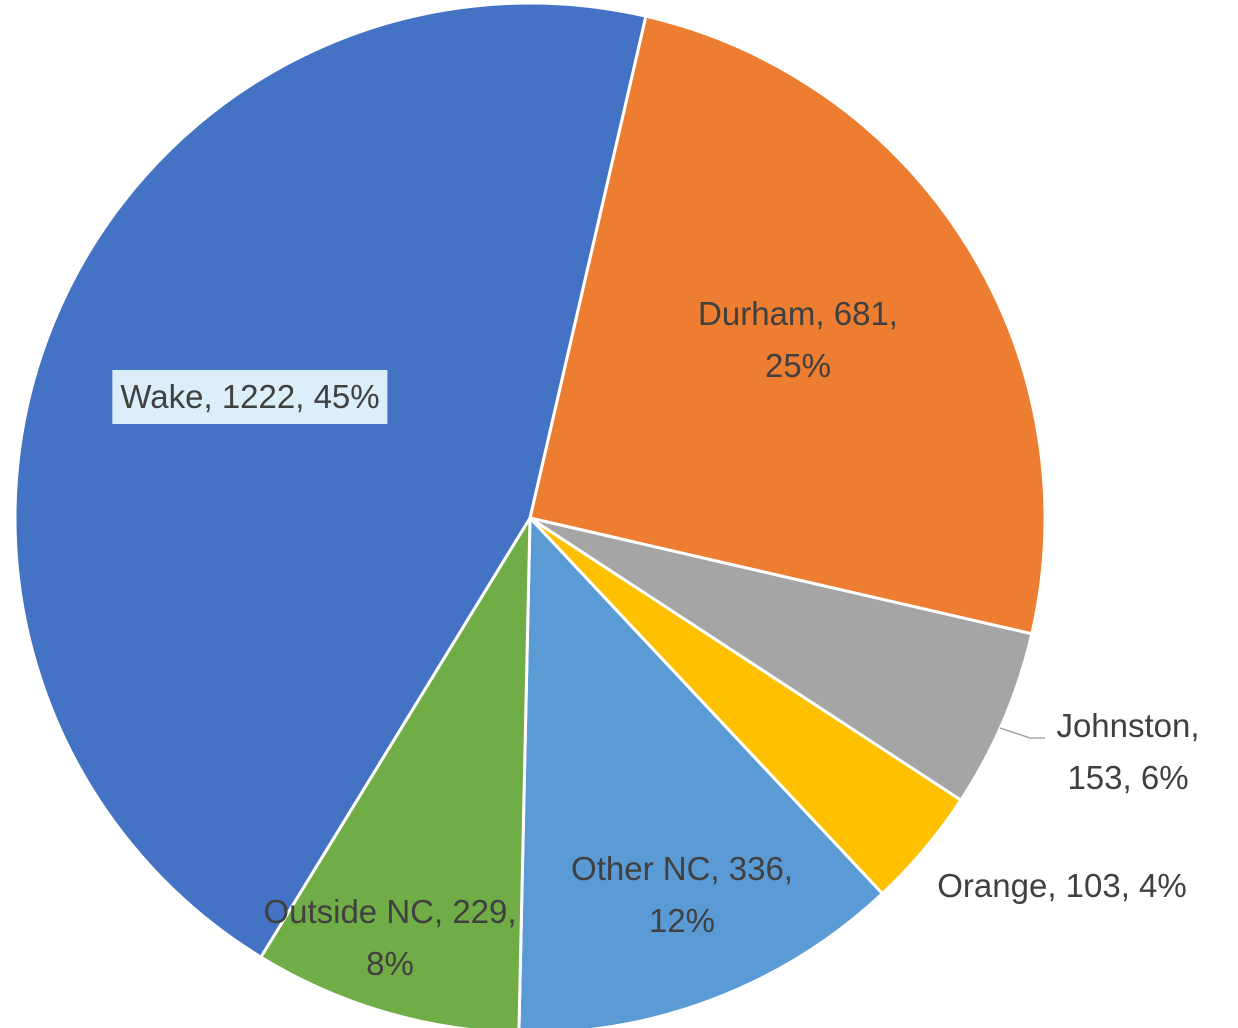  Describe the element at coordinates (1022, 733) in the screenshot. I see `leader-line` at that location.